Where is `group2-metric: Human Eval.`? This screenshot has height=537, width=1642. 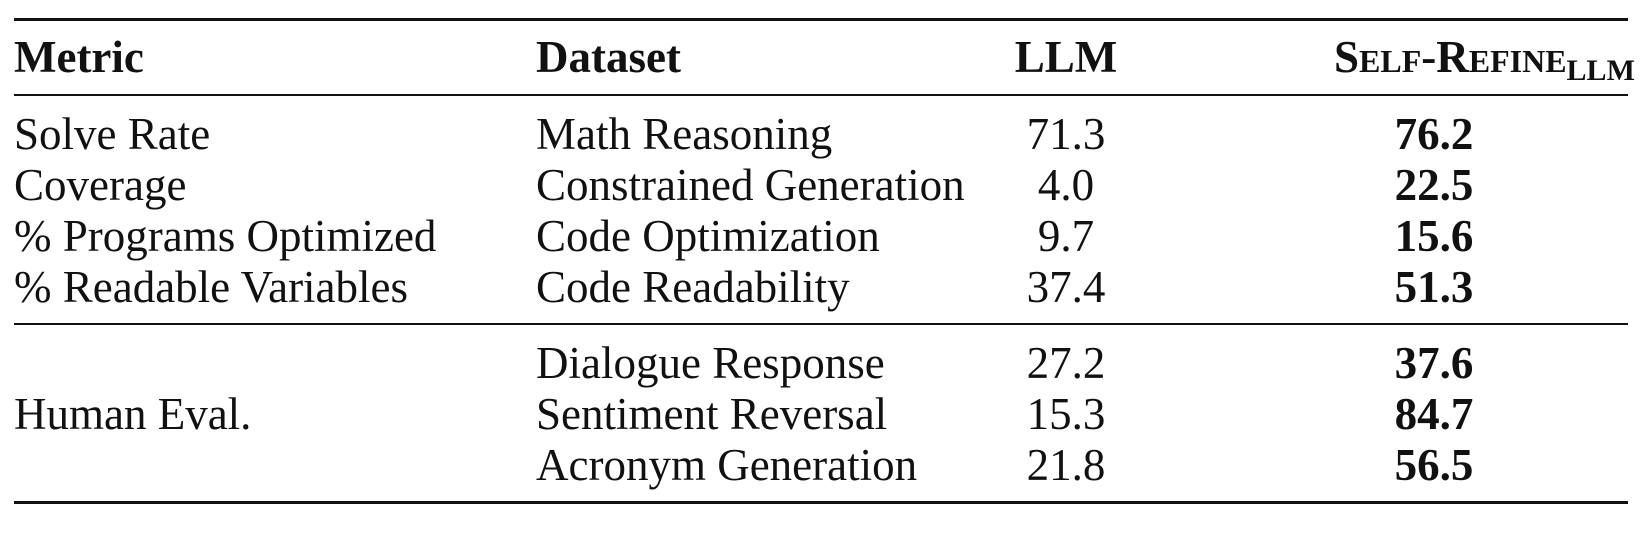
group2-metric: Human Eval. is located at coordinates (133, 414).